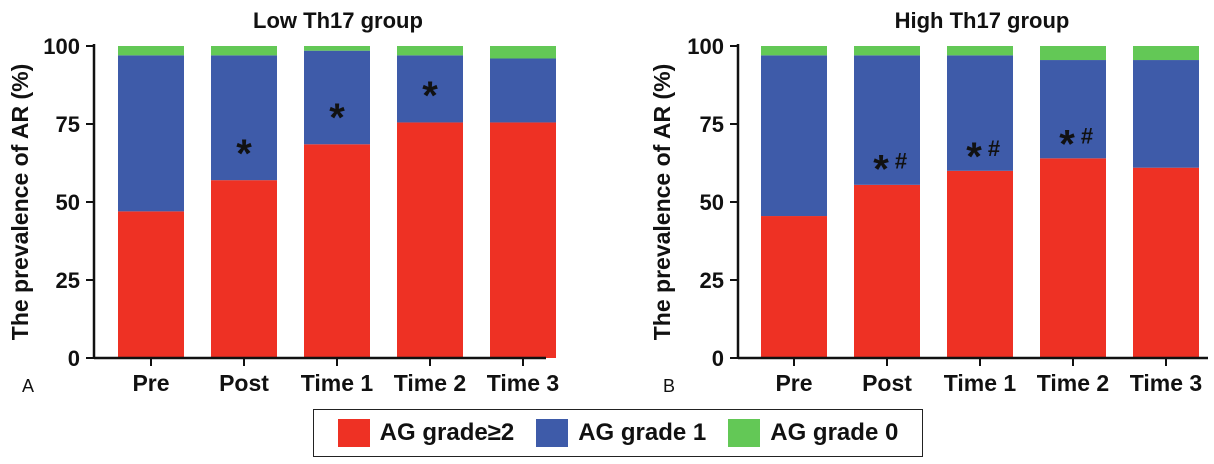 Image resolution: width=1214 pixels, height=464 pixels. What do you see at coordinates (669, 386) in the screenshot?
I see `panel-letter-b: B` at bounding box center [669, 386].